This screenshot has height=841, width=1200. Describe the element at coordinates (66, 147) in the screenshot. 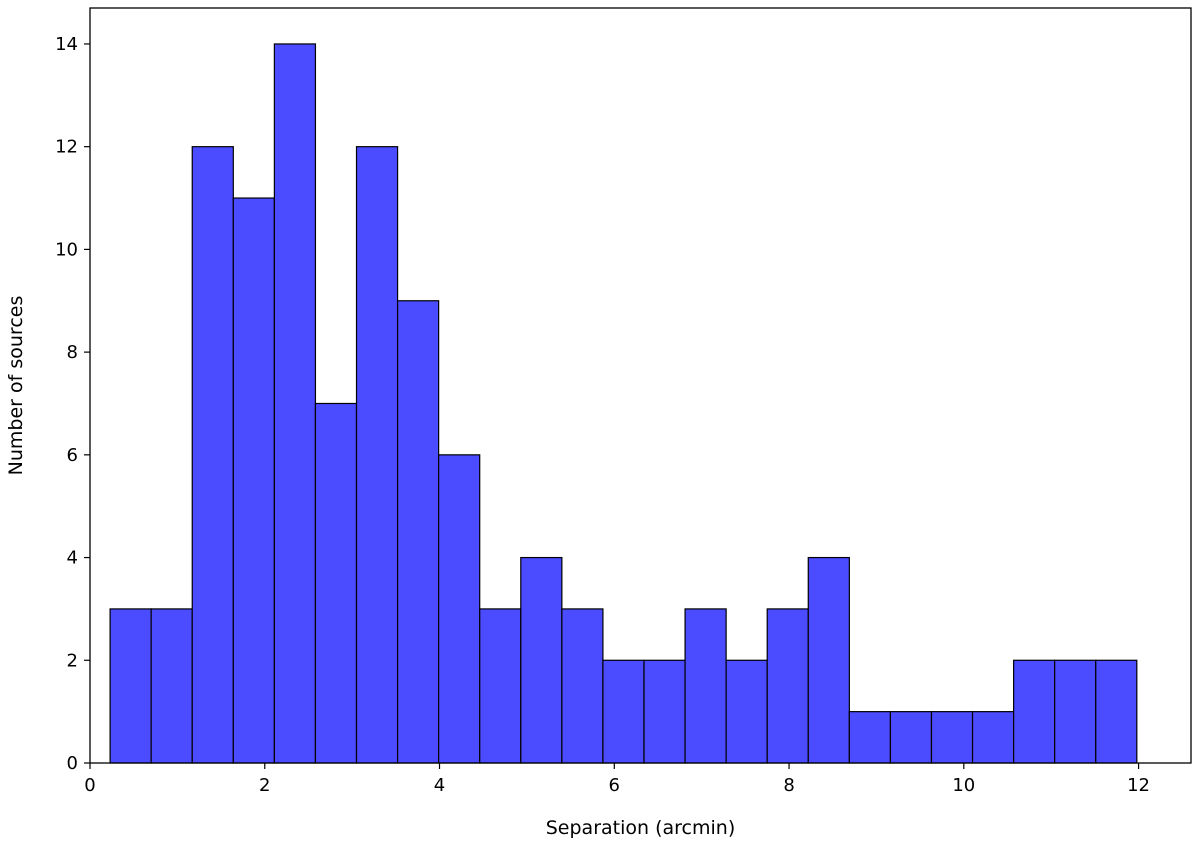

I see `y-tick-label: 12` at that location.